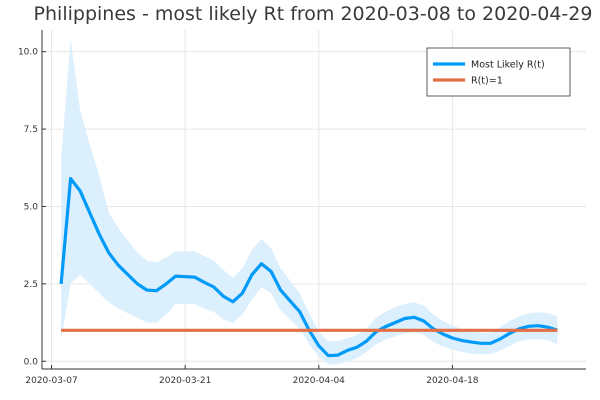  What do you see at coordinates (31, 285) in the screenshot?
I see `y-tick-label: 2.5` at bounding box center [31, 285].